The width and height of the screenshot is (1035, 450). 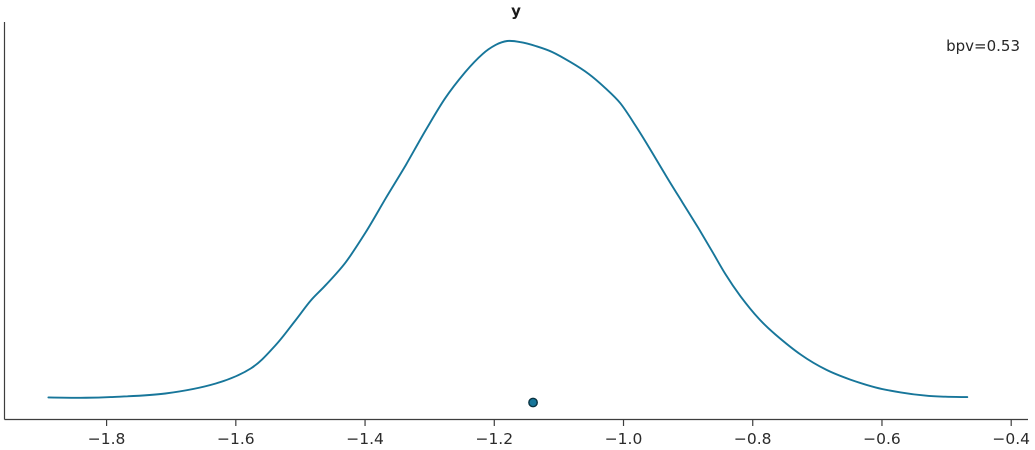 What do you see at coordinates (365, 439) in the screenshot?
I see `x-tick-label: −1.4` at bounding box center [365, 439].